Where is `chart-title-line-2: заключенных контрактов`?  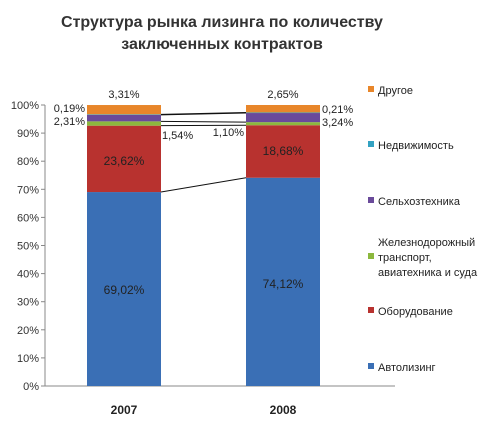 chart-title-line-2: заключенных контрактов is located at coordinates (222, 44).